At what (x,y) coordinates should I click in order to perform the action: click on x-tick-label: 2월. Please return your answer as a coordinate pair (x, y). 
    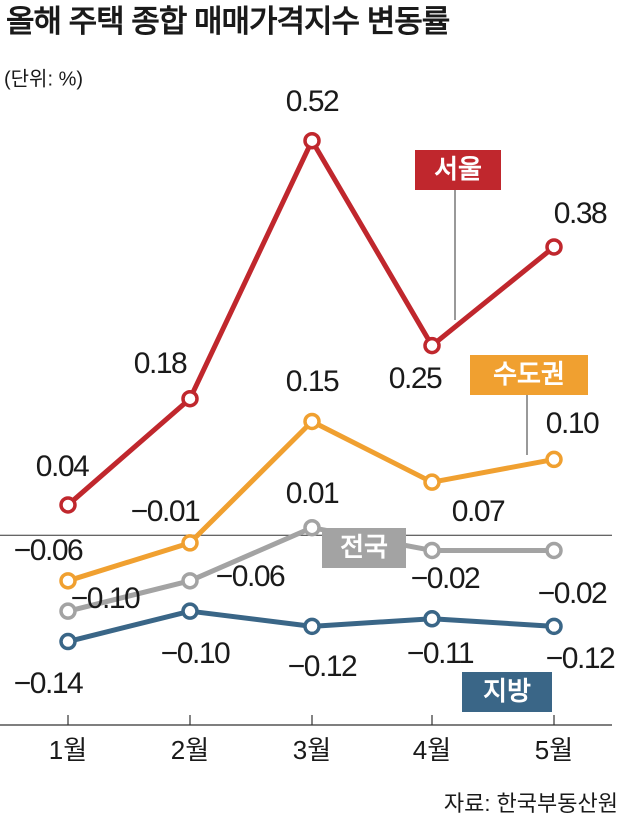
    Looking at the image, I should click on (190, 750).